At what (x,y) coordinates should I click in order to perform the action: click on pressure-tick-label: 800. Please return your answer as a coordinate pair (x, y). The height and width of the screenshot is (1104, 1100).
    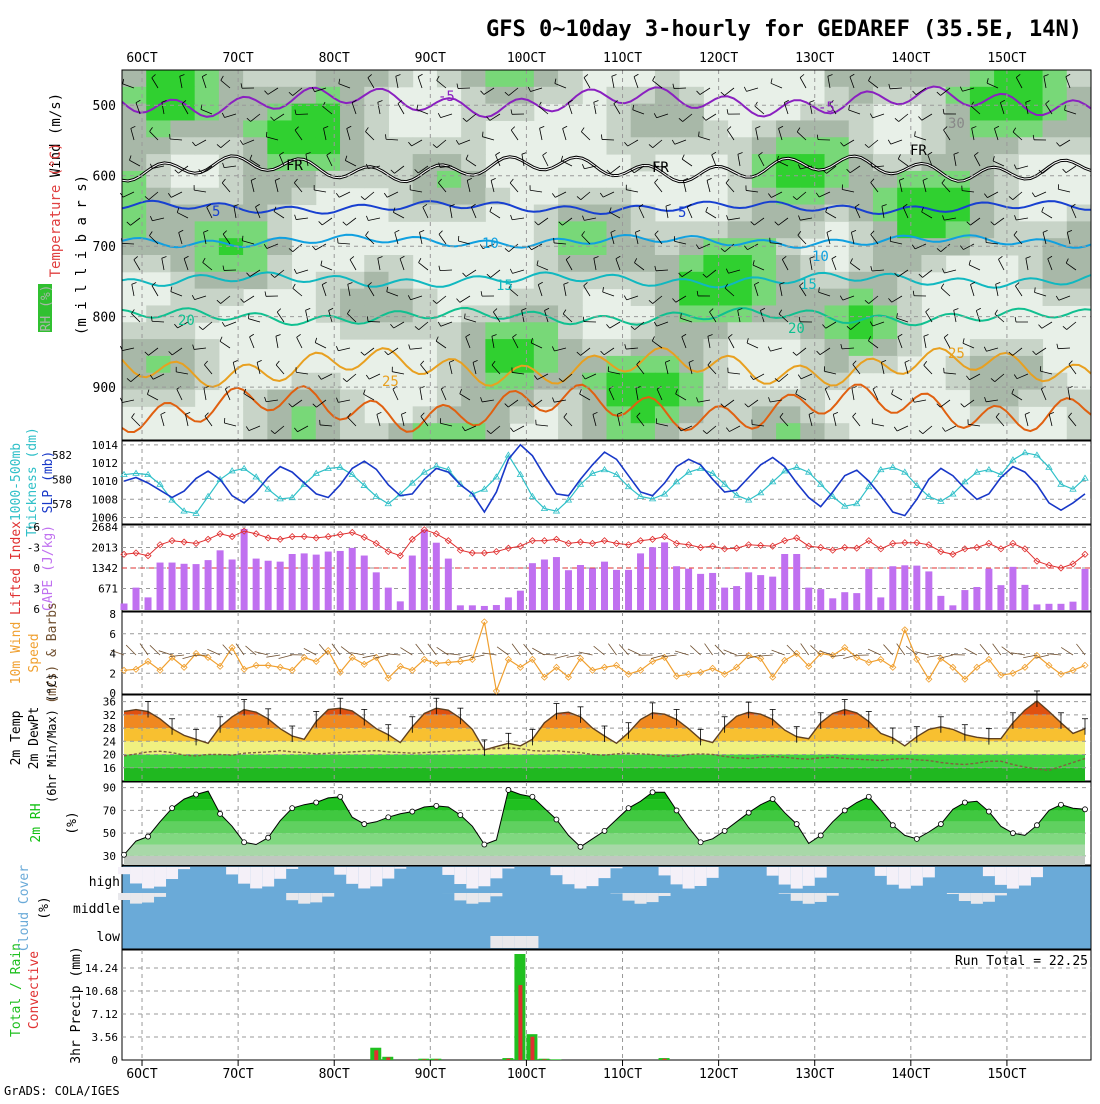
    Looking at the image, I should click on (104, 318).